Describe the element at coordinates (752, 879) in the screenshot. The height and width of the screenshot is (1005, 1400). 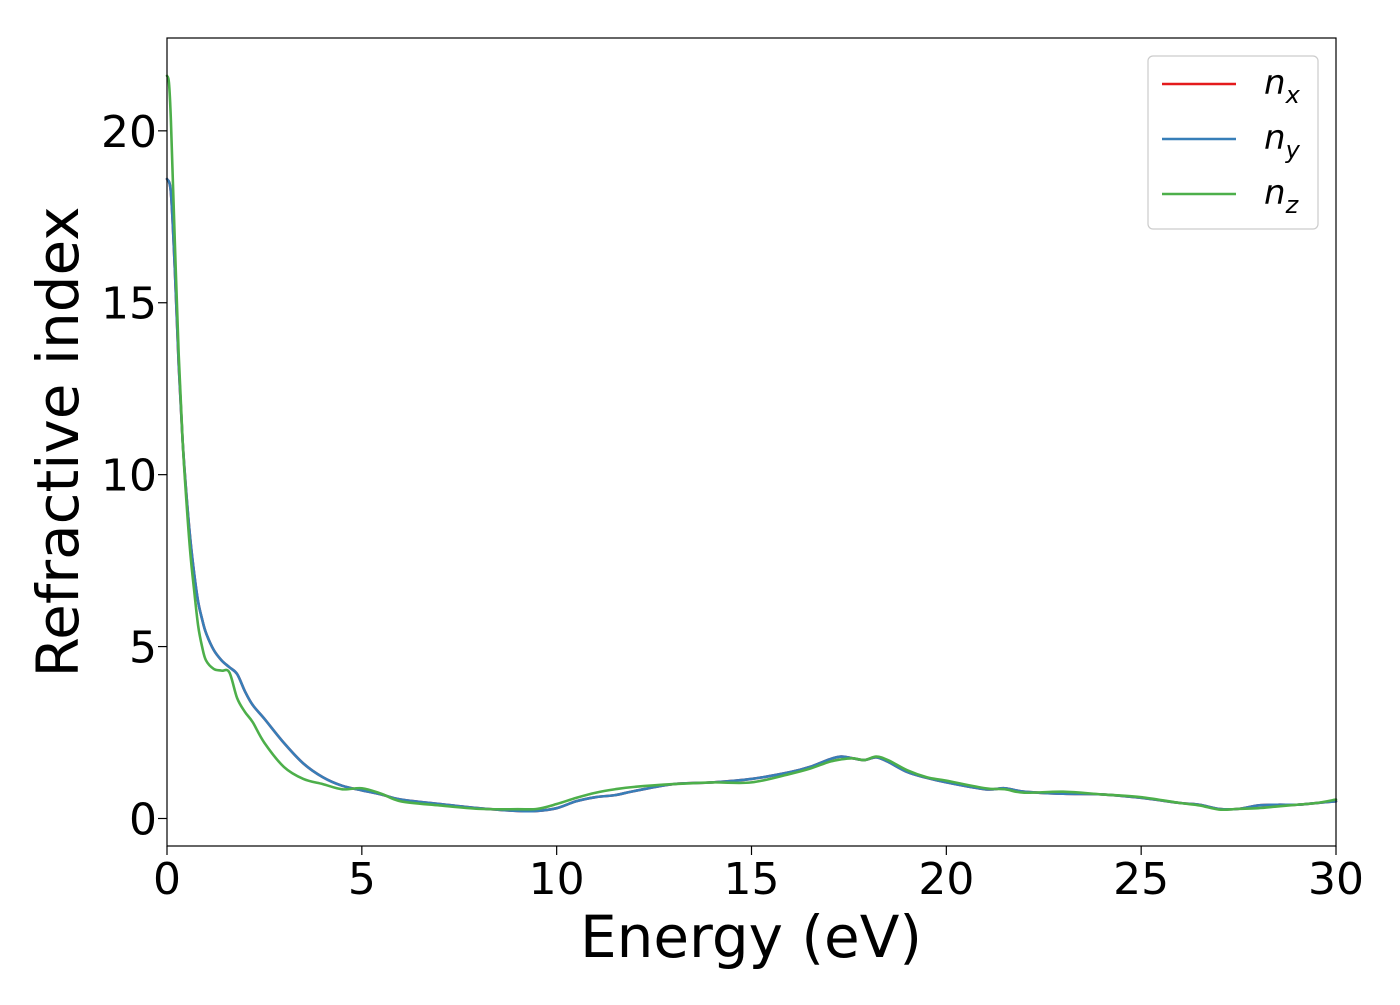
I see `x-tick-label: 15` at that location.